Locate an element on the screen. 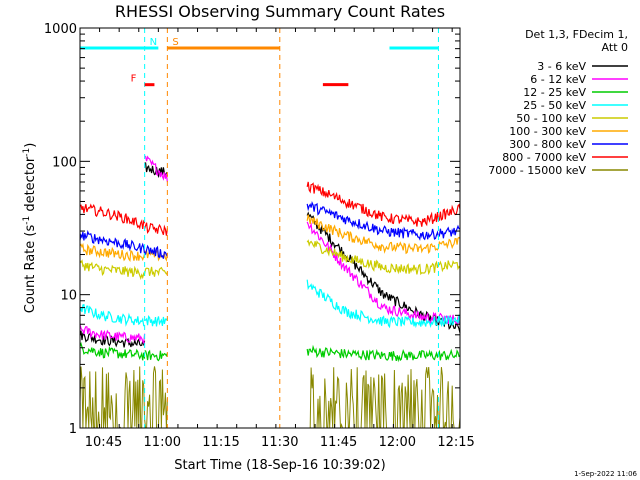 This screenshot has width=640, height=480. y-tick-label: 1 is located at coordinates (73, 429).